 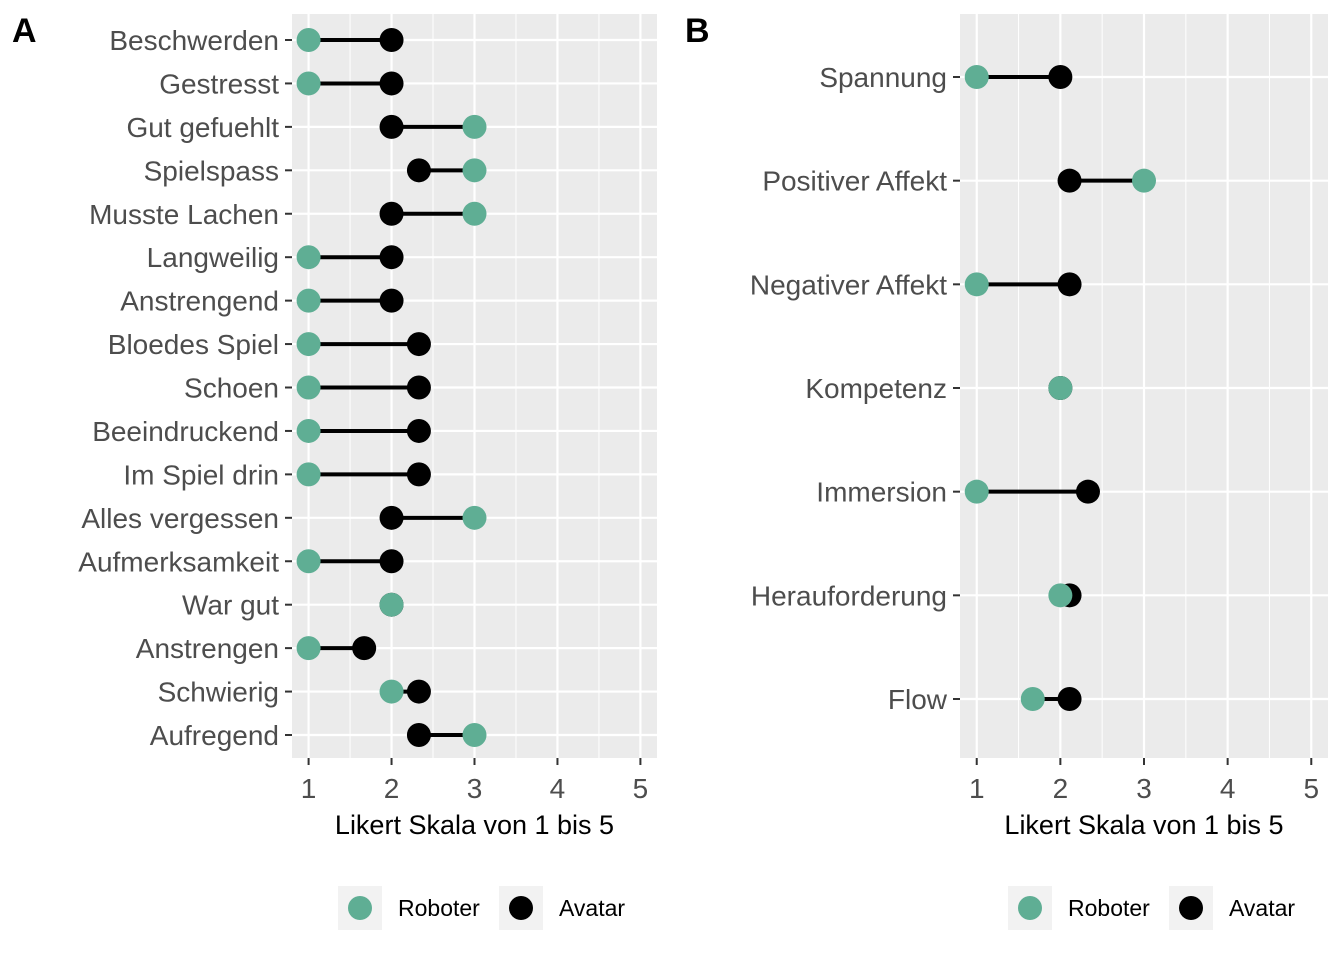 I want to click on category-label: Anstrengend, so click(x=199, y=301).